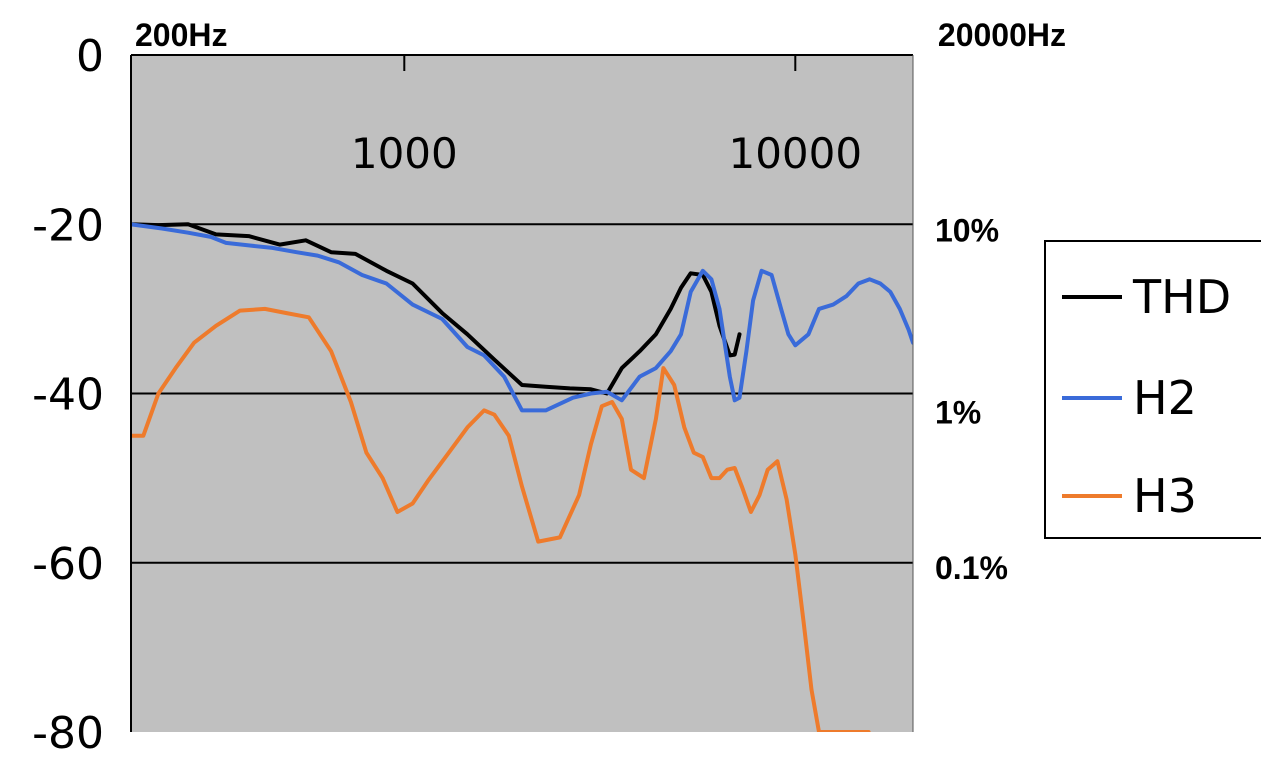  I want to click on legend: THD H2 H3, so click(1152, 389).